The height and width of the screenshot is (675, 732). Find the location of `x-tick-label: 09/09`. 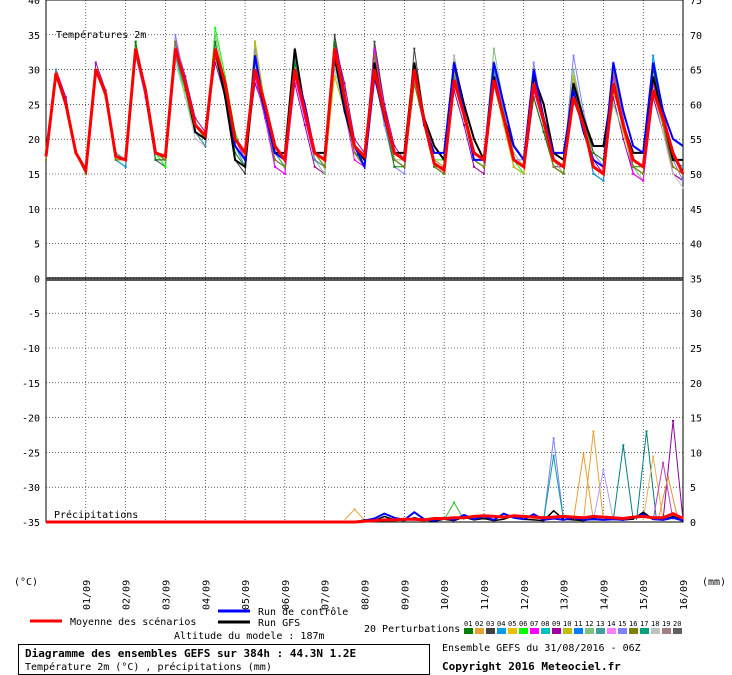

x-tick-label: 09/09 is located at coordinates (405, 595).